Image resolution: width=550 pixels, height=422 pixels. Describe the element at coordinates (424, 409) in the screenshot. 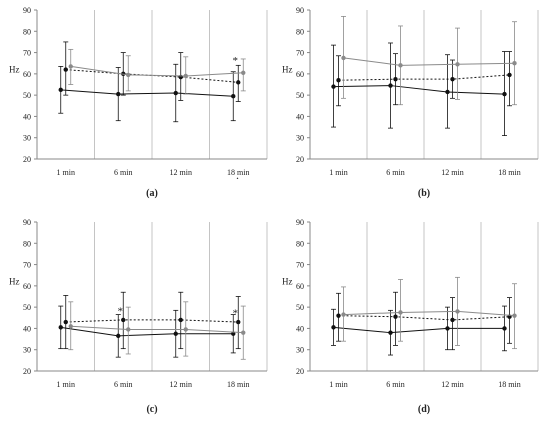

I see `panel-label: (d)` at that location.